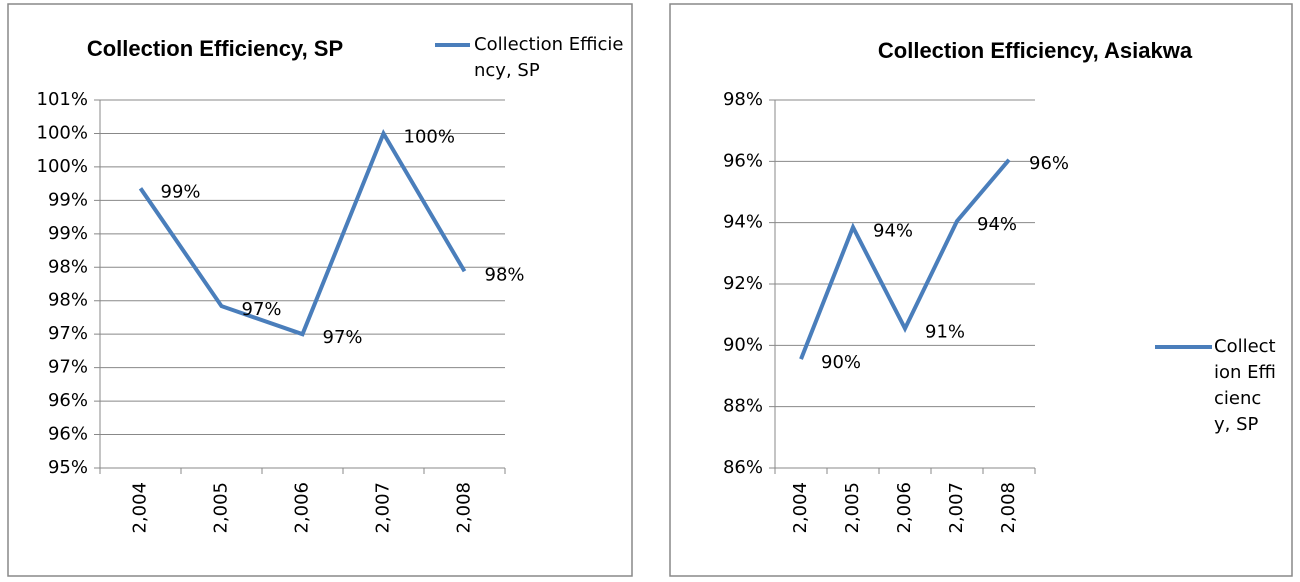 The image size is (1300, 582). What do you see at coordinates (181, 191) in the screenshot?
I see `data-label: 99%` at bounding box center [181, 191].